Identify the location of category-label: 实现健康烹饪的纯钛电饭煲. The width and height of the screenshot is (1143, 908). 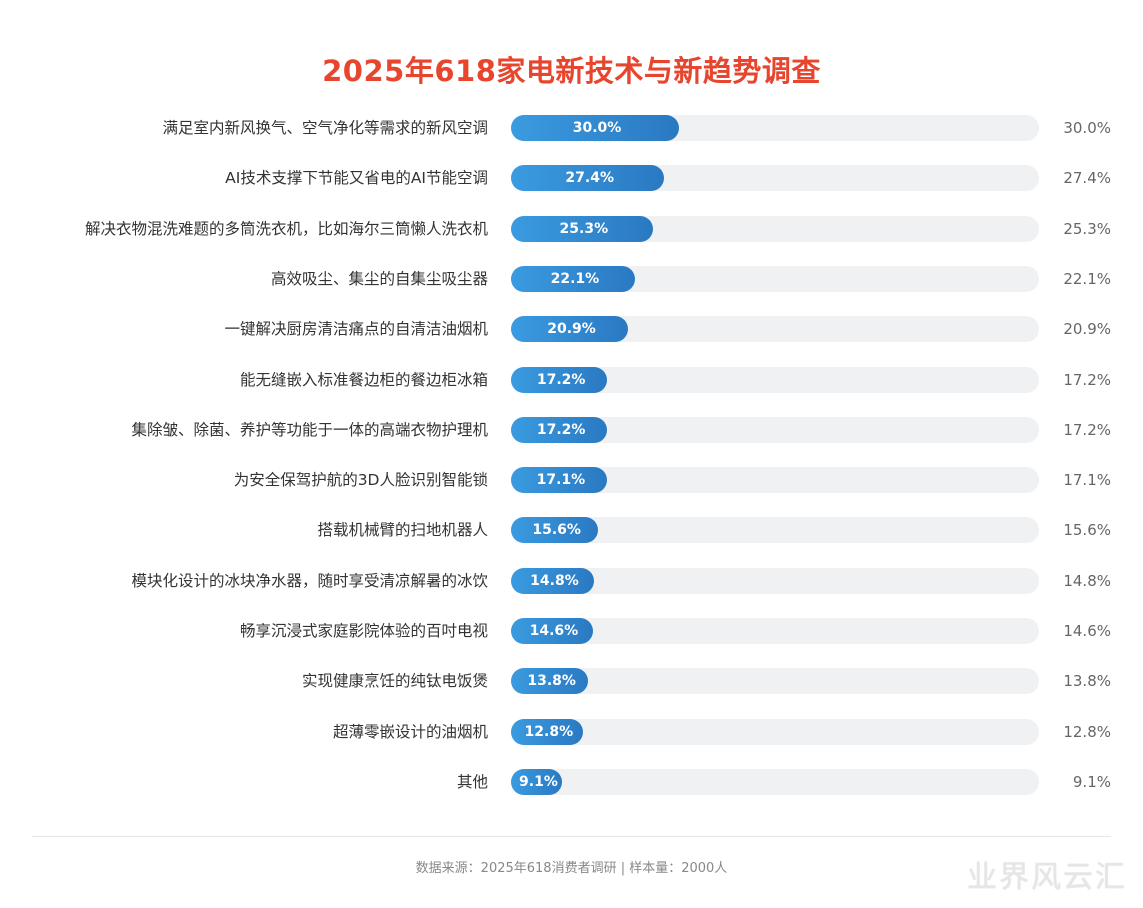
(394, 681).